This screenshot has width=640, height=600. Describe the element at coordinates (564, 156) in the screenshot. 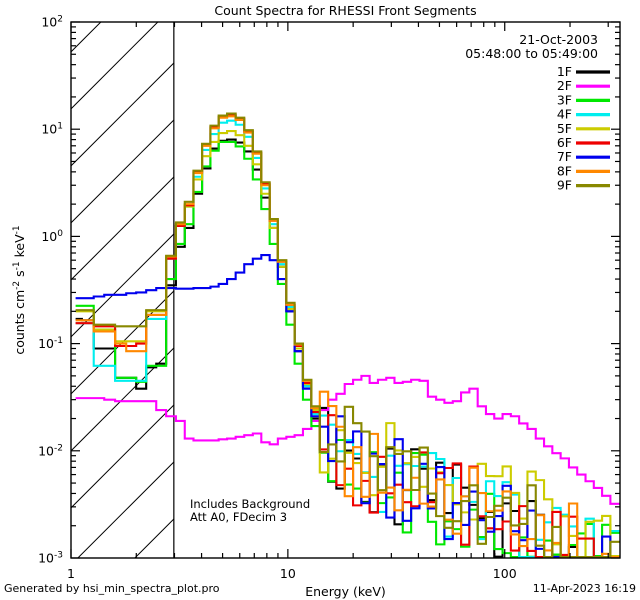

I see `legend-label-7f: 7F` at that location.